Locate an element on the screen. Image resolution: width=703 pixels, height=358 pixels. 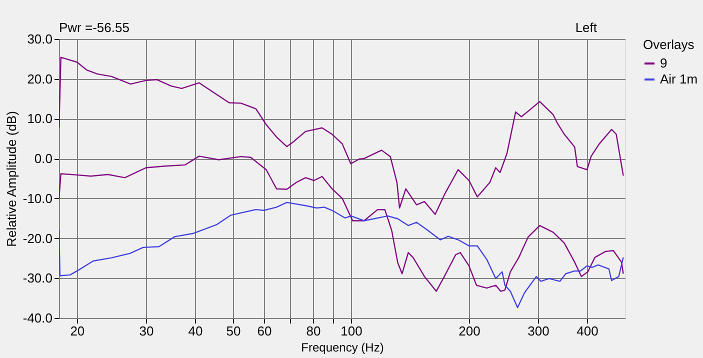
y-tick-label: 10.0 is located at coordinates (39, 118).